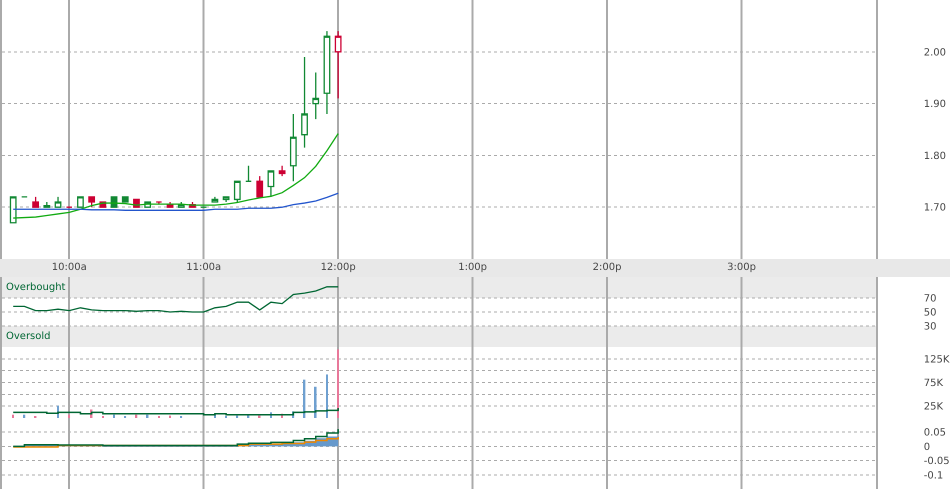 This screenshot has width=950, height=489. What do you see at coordinates (927, 447) in the screenshot?
I see `y-tick-label: 0` at bounding box center [927, 447].